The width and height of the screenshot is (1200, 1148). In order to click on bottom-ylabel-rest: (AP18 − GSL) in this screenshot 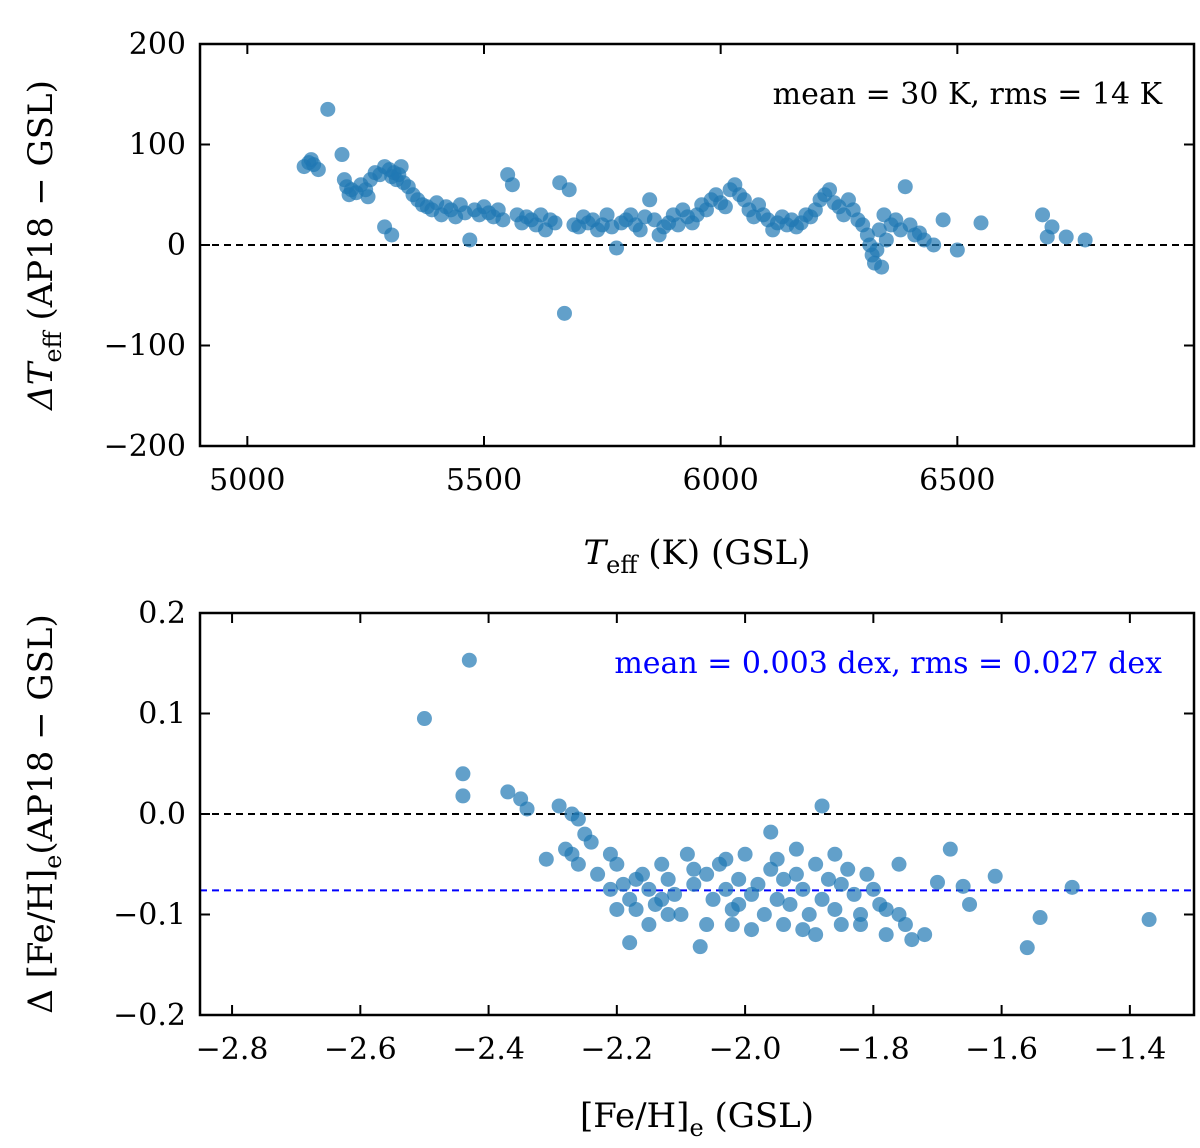, I will do `click(41, 734)`.